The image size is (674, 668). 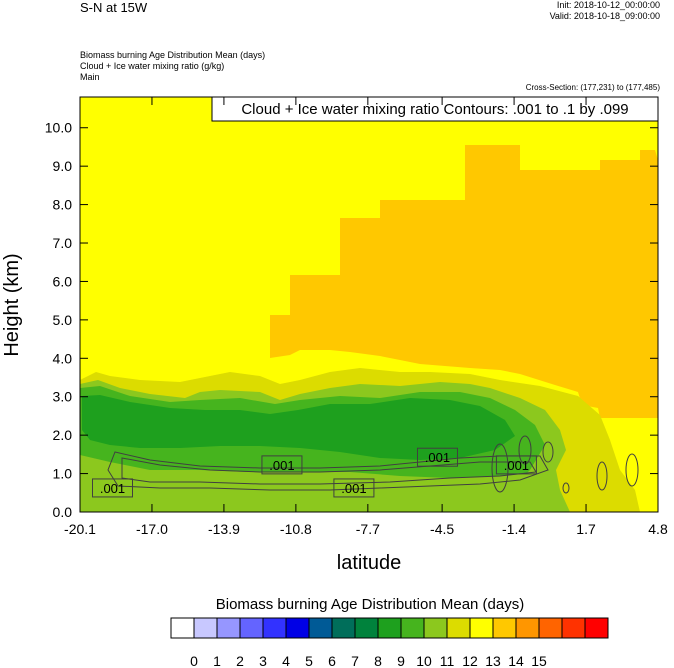 What do you see at coordinates (63, 243) in the screenshot?
I see `y-tick-label: 7.0` at bounding box center [63, 243].